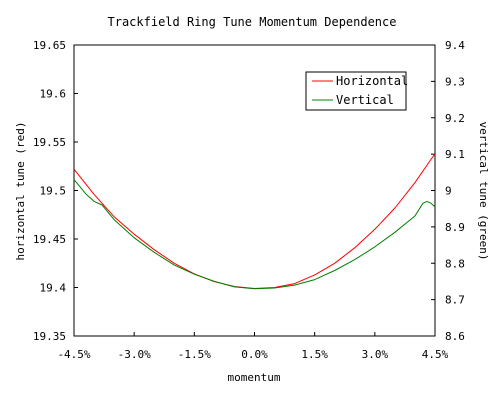  I want to click on right-y-tick-label: 8.7, so click(455, 300).